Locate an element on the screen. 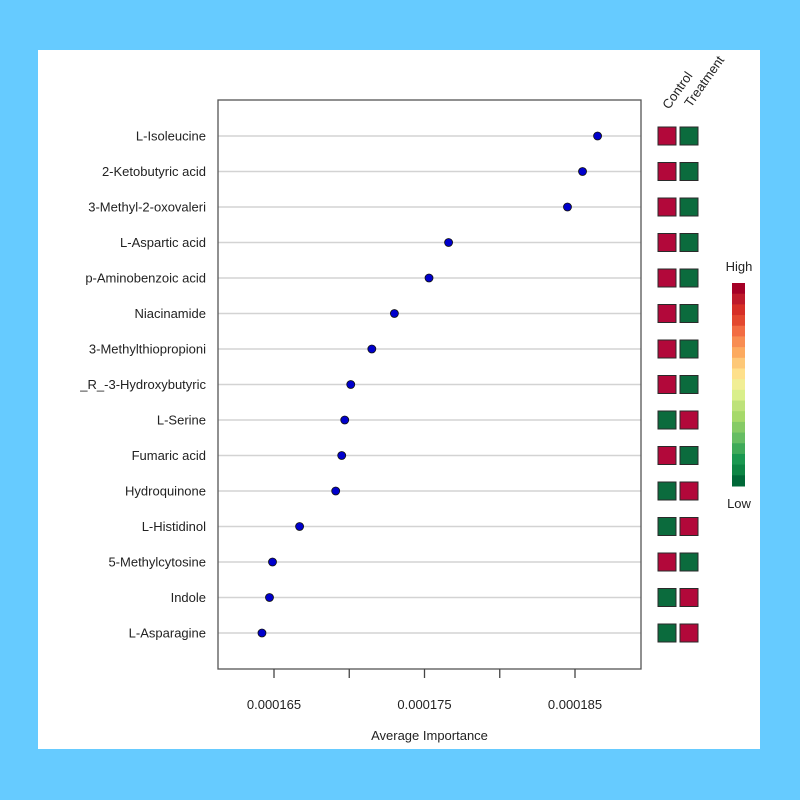 The height and width of the screenshot is (800, 800). category-label: Niacinamide is located at coordinates (170, 313).